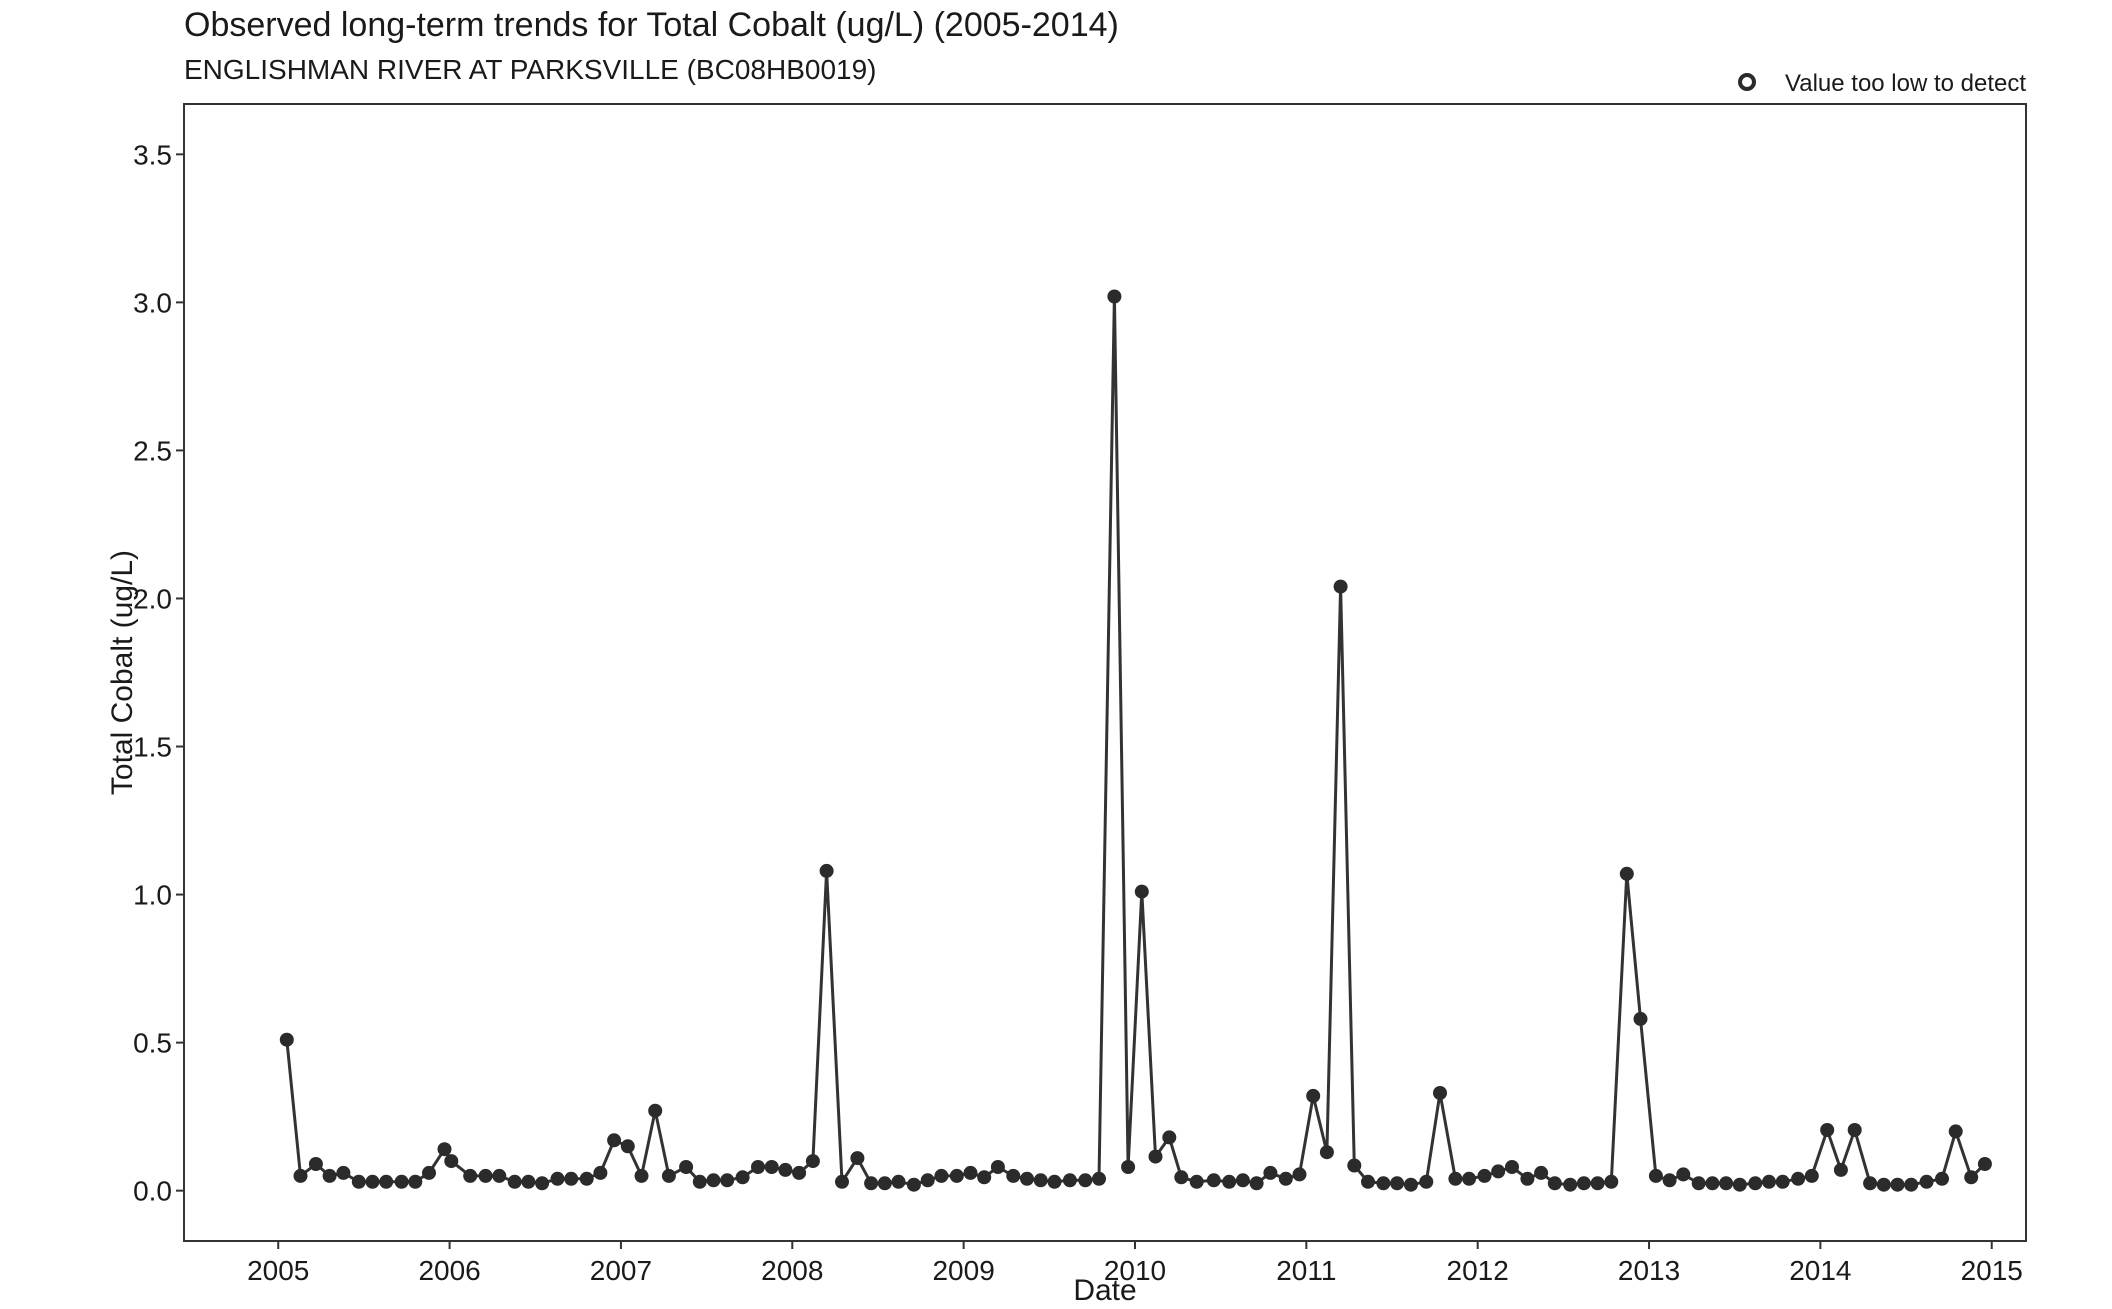 The width and height of the screenshot is (2112, 1309). What do you see at coordinates (158, 673) in the screenshot?
I see `y-axis: 0.0 0.5 1.0 1.5 2.0 2.5 3.0 3.5` at bounding box center [158, 673].